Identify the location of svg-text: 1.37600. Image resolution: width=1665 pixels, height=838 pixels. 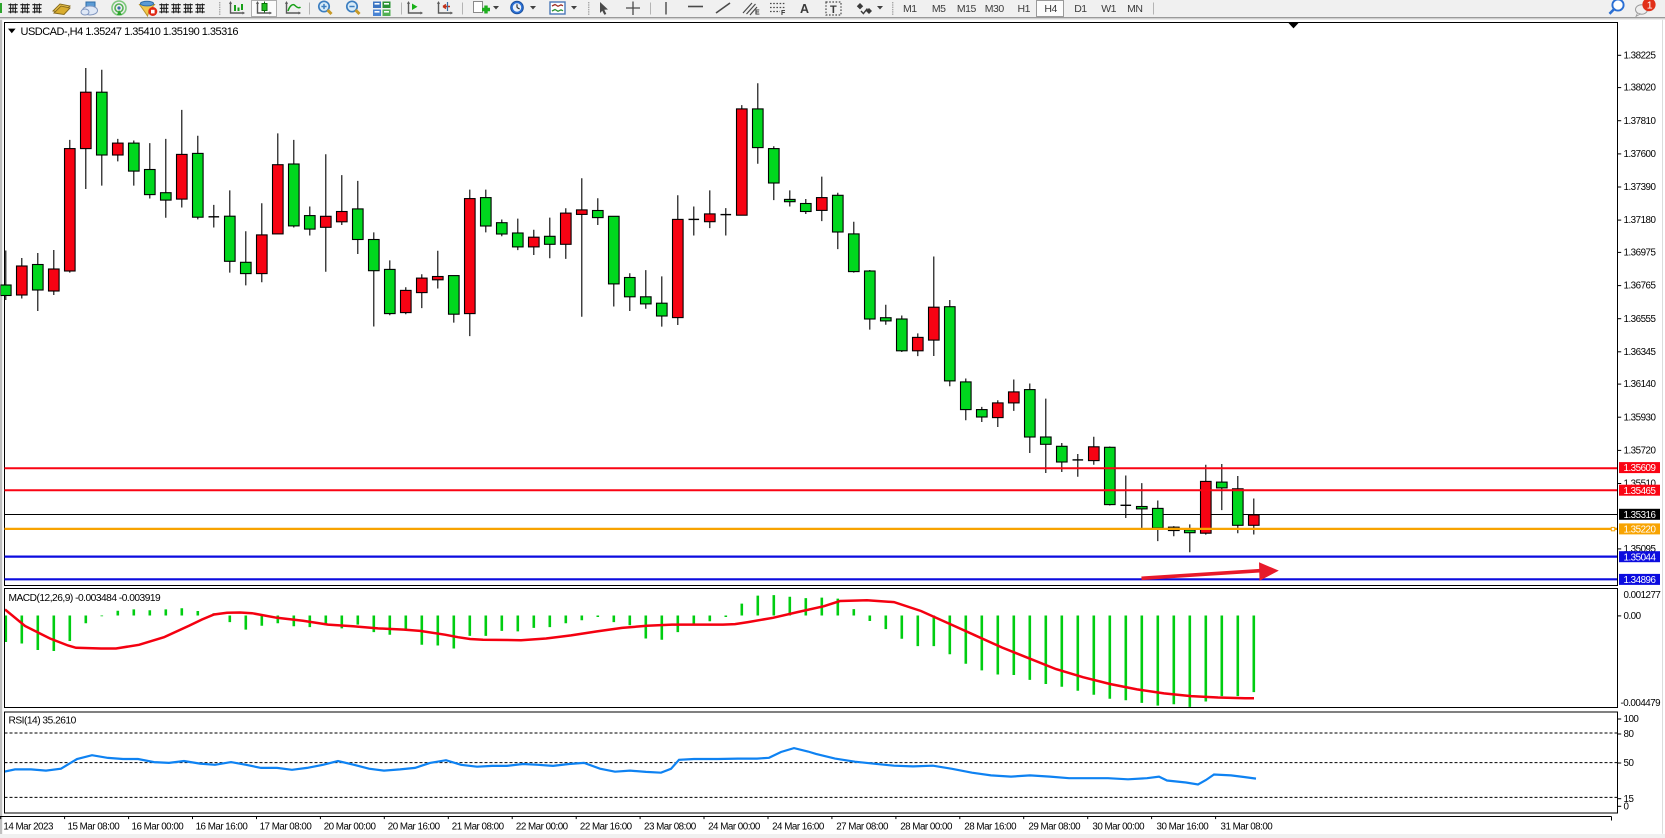
(1640, 154).